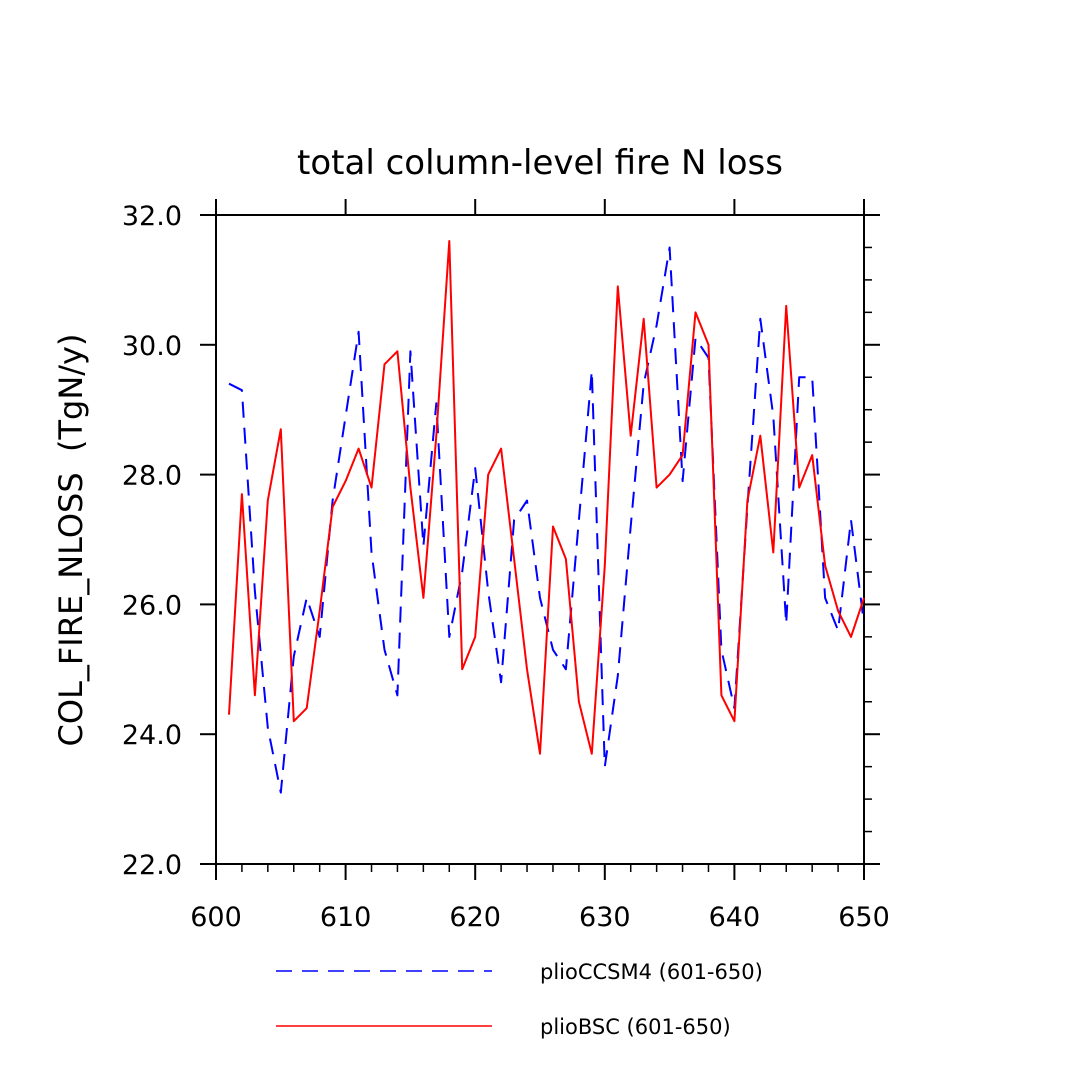 The image size is (1080, 1080). What do you see at coordinates (540, 917) in the screenshot?
I see `x-tick-labels: 600 610 620 630 640 650` at bounding box center [540, 917].